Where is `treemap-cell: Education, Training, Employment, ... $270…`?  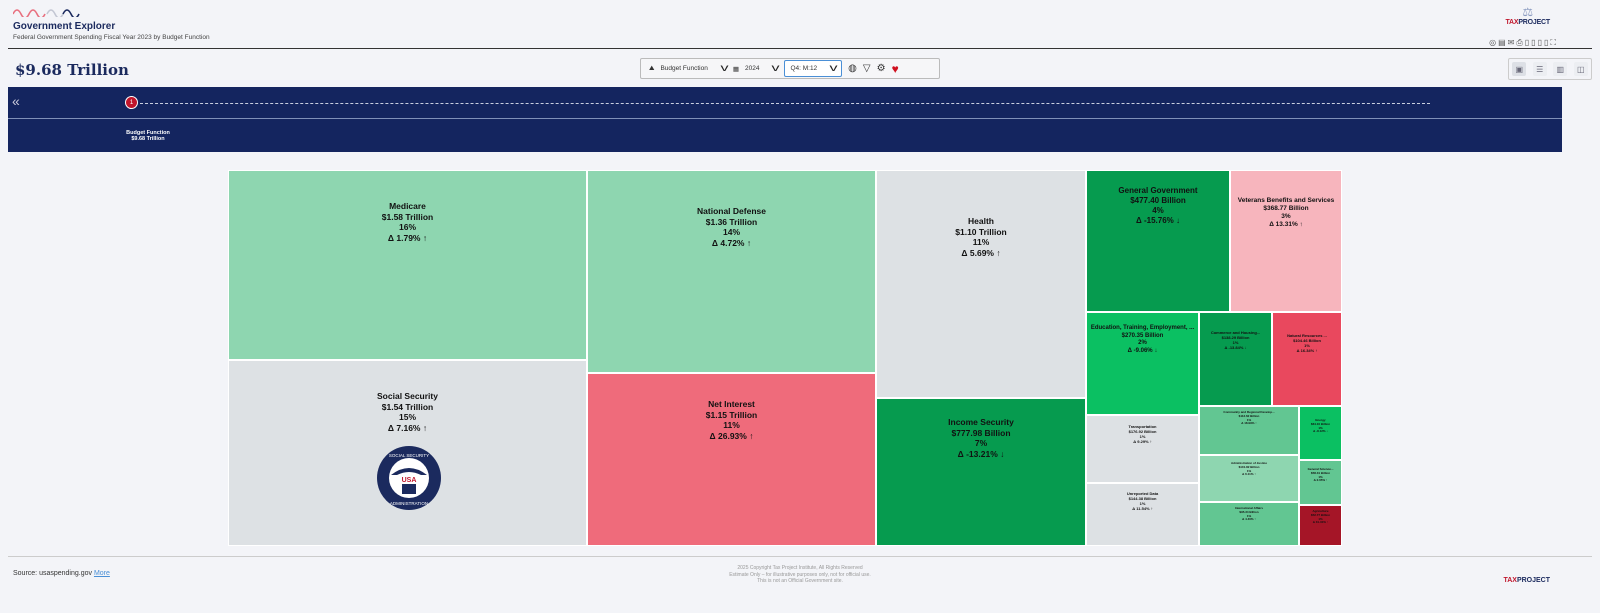
treemap-cell: Education, Training, Employment, ... $270… is located at coordinates (1142, 363).